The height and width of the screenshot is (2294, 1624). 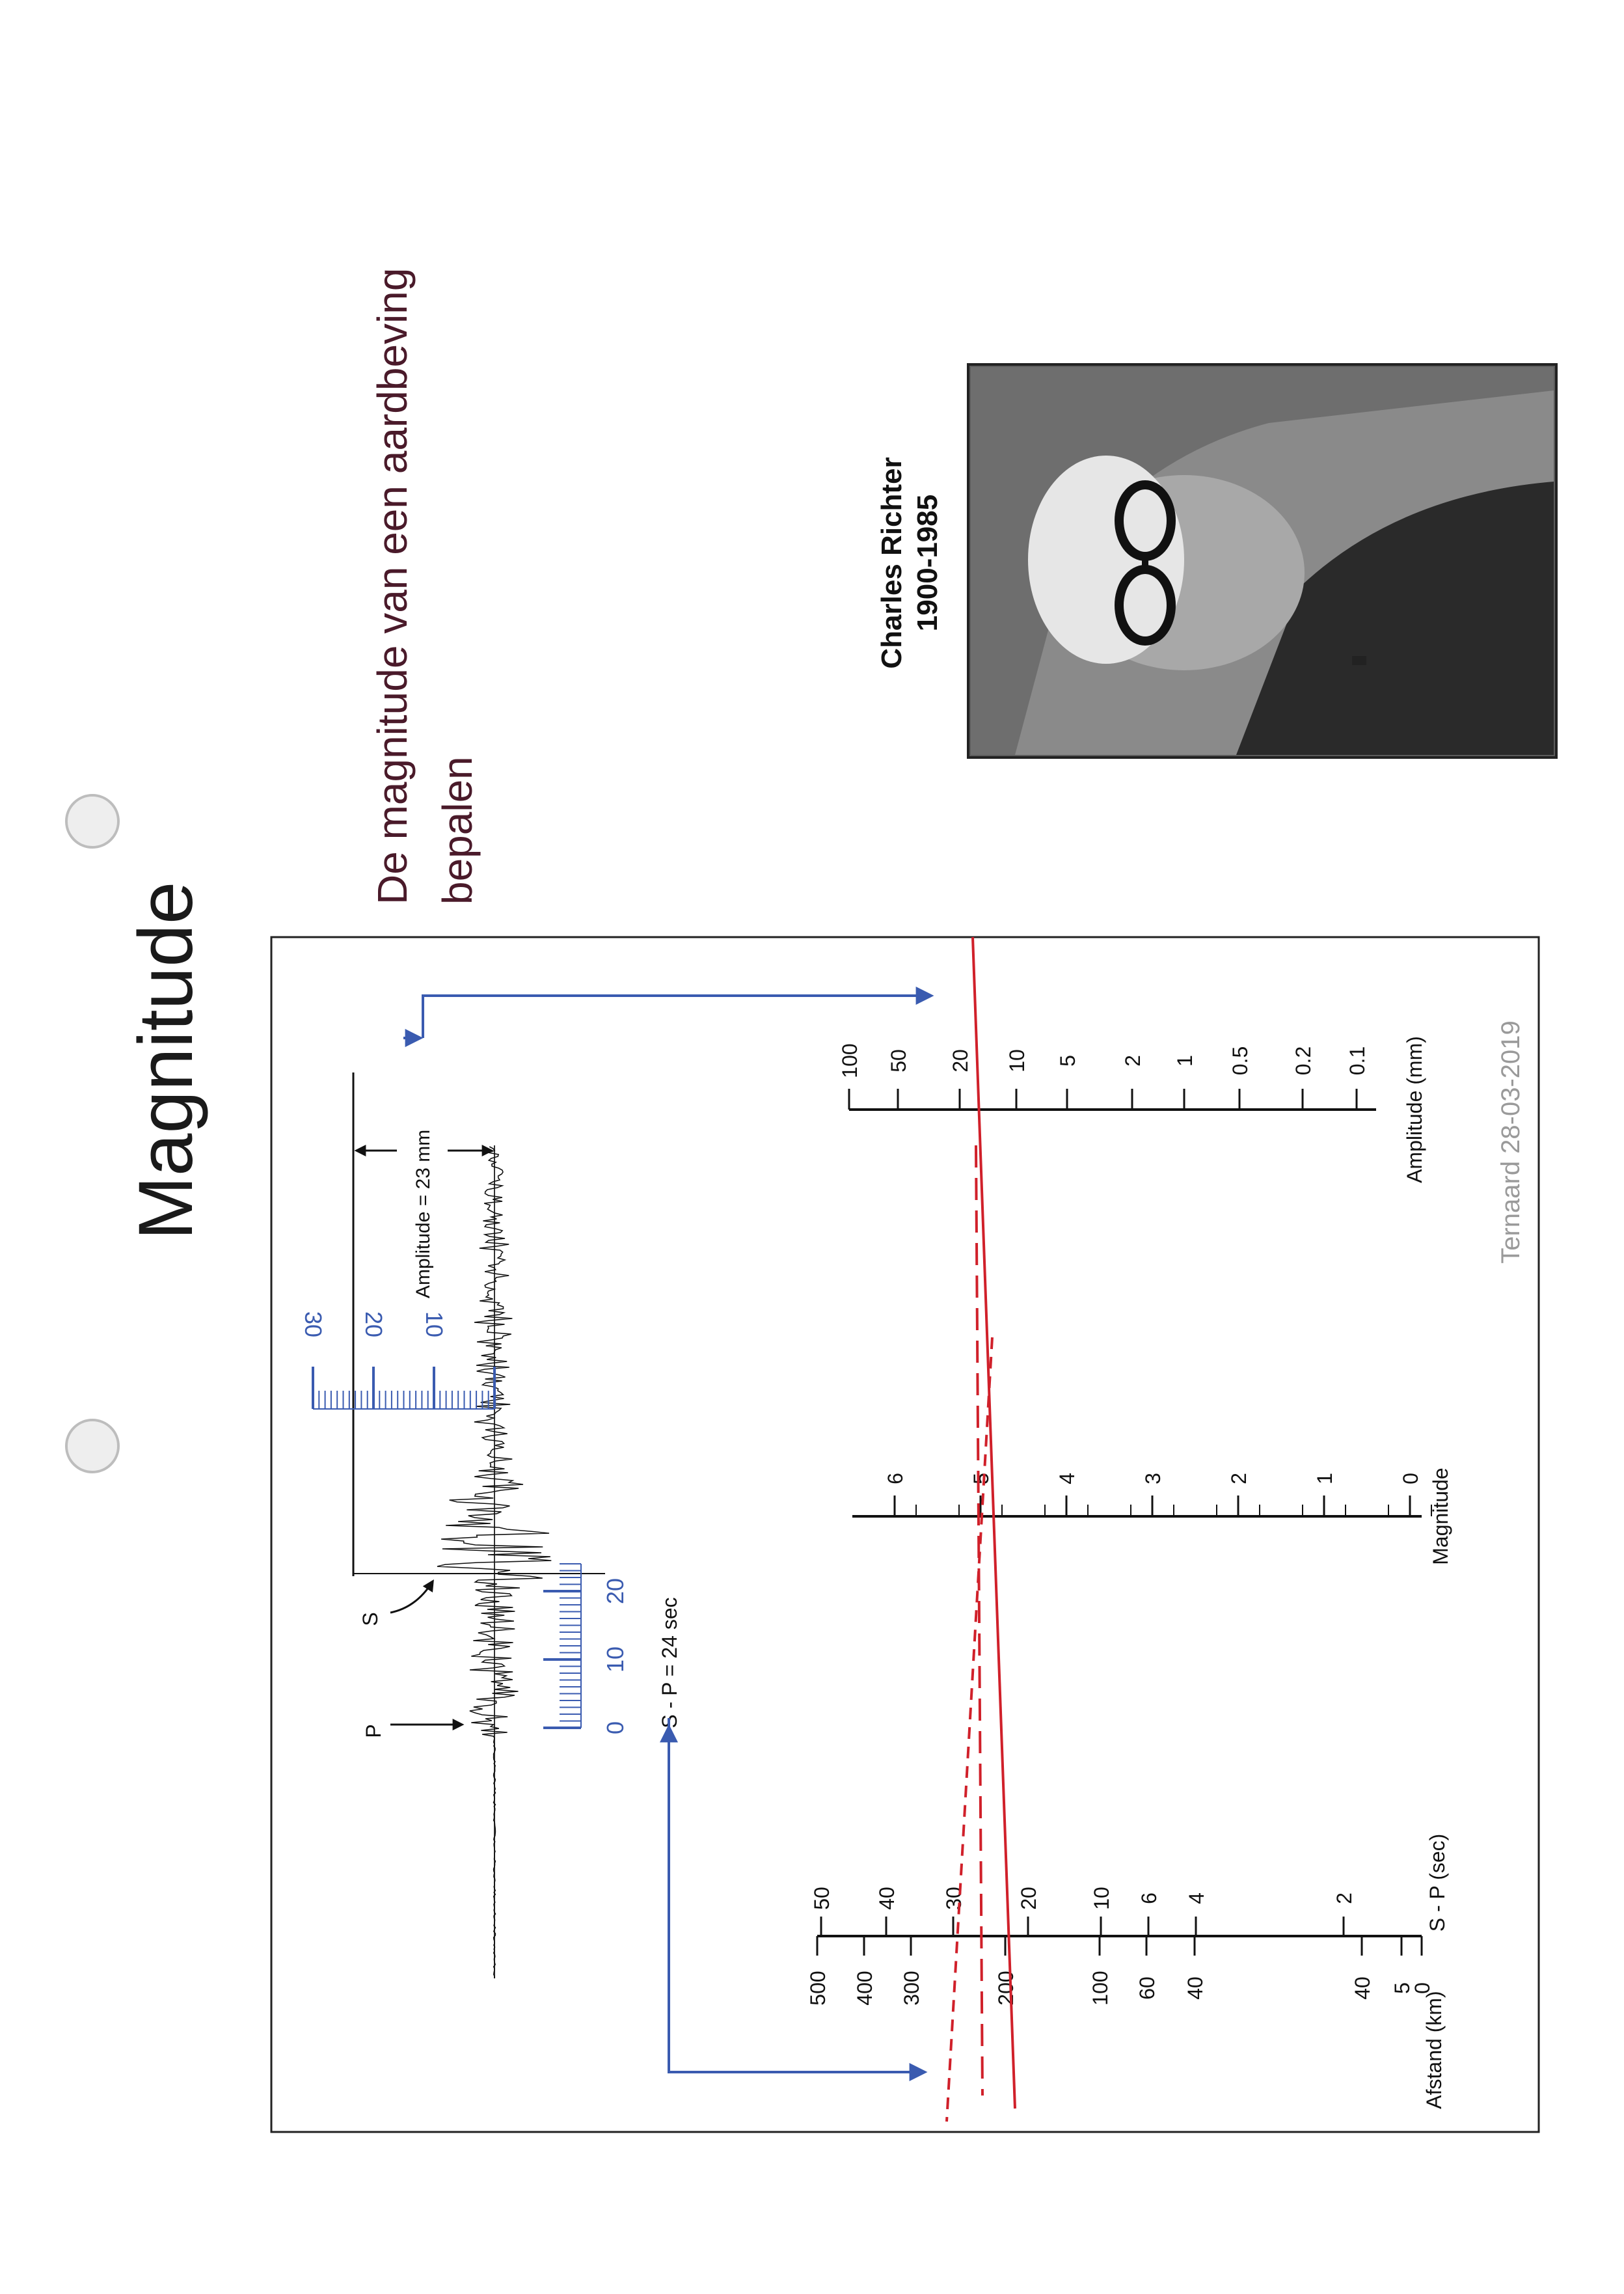 I want to click on red-line-dashed-long, so click(x=979, y=1620).